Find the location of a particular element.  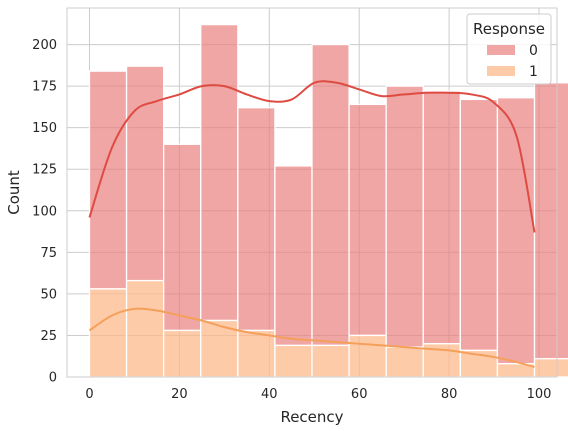

y-tick-labels: 0 25 50 75 100 125 150 175 200 is located at coordinates (44, 211).